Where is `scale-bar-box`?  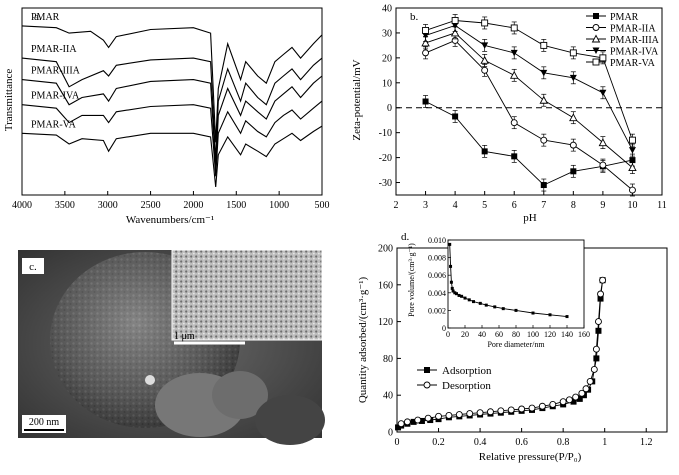 scale-bar-box is located at coordinates (44, 424).